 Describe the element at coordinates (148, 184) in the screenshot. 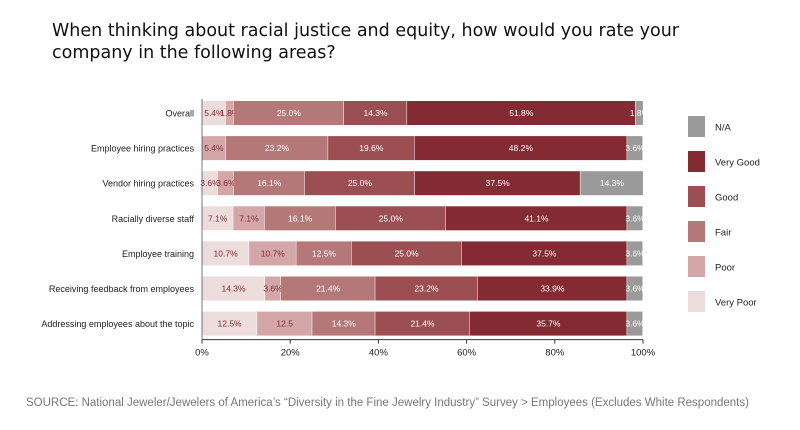

I see `category-label: Vendor hiring practices` at that location.